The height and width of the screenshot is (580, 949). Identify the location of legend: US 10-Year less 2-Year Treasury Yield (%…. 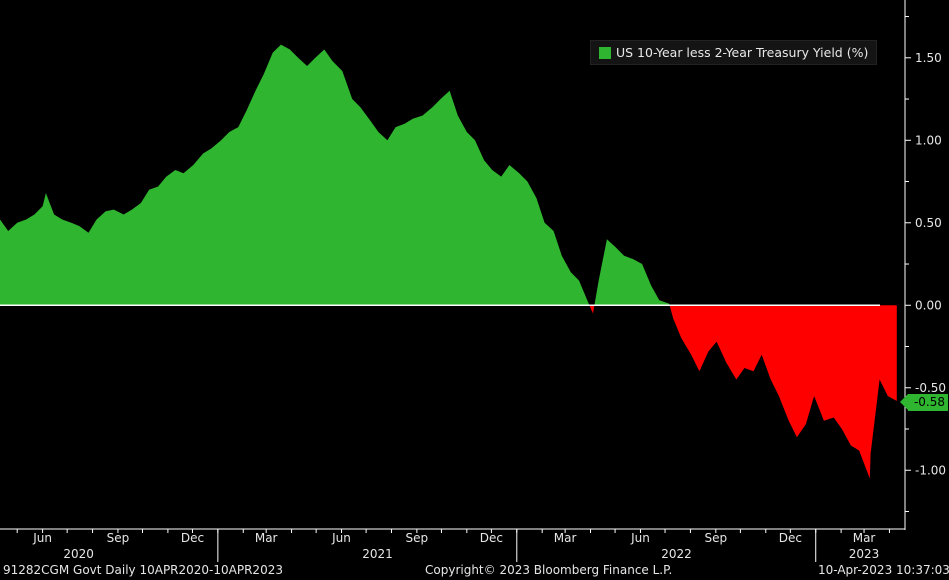
(734, 52).